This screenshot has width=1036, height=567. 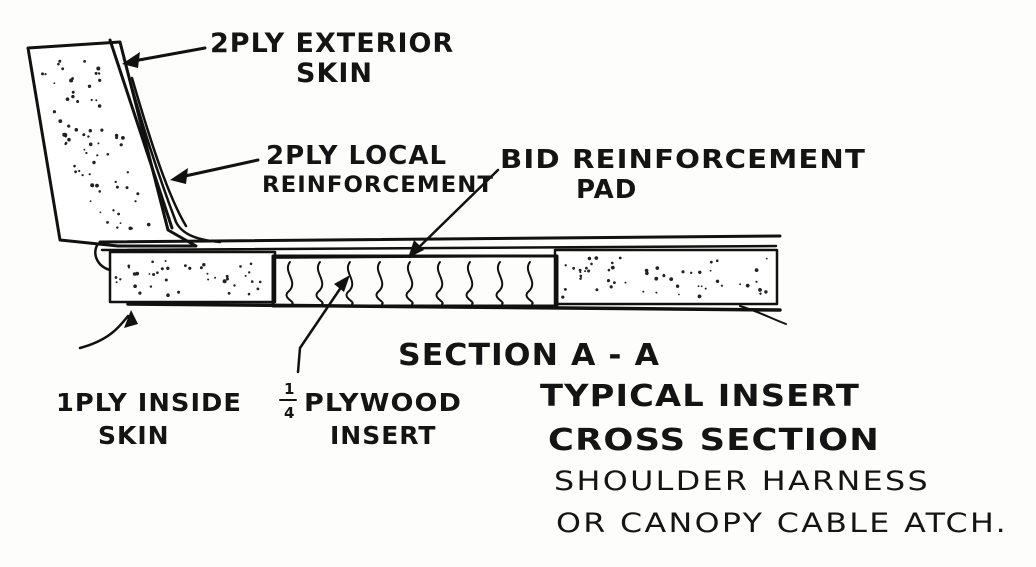 What do you see at coordinates (683, 160) in the screenshot?
I see `label-bid-pad-line1: BID REINFORCEMENT` at bounding box center [683, 160].